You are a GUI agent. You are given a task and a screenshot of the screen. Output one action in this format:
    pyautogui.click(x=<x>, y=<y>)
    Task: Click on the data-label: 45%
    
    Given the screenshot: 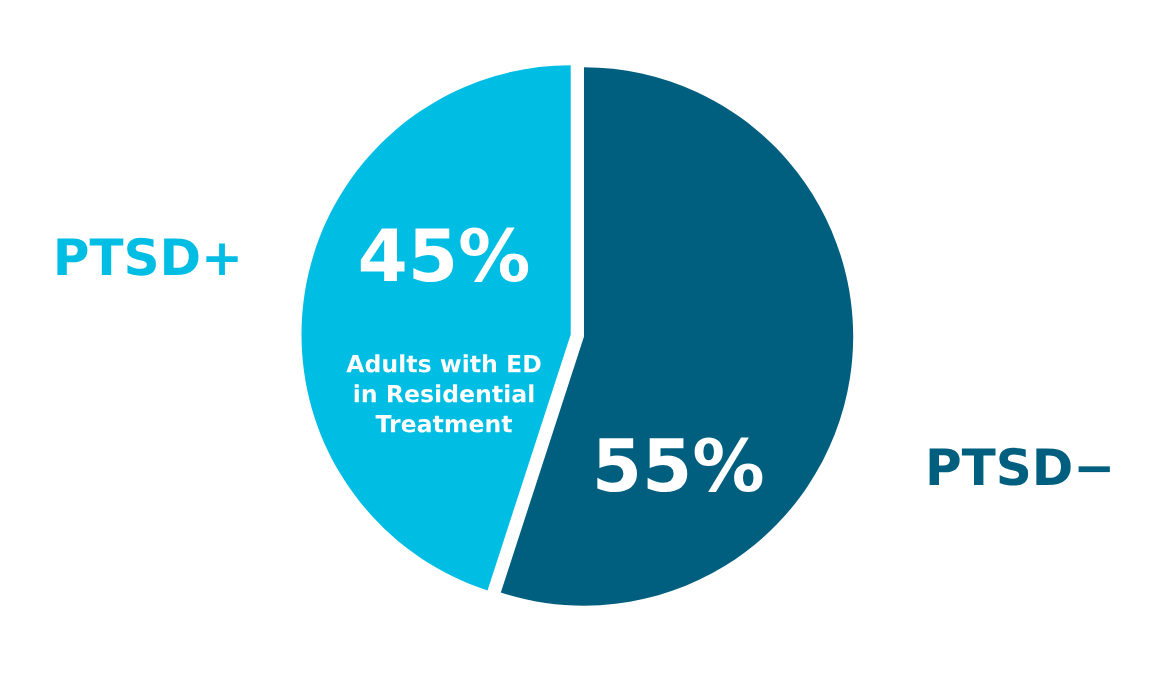 What is the action you would take?
    pyautogui.click(x=444, y=255)
    